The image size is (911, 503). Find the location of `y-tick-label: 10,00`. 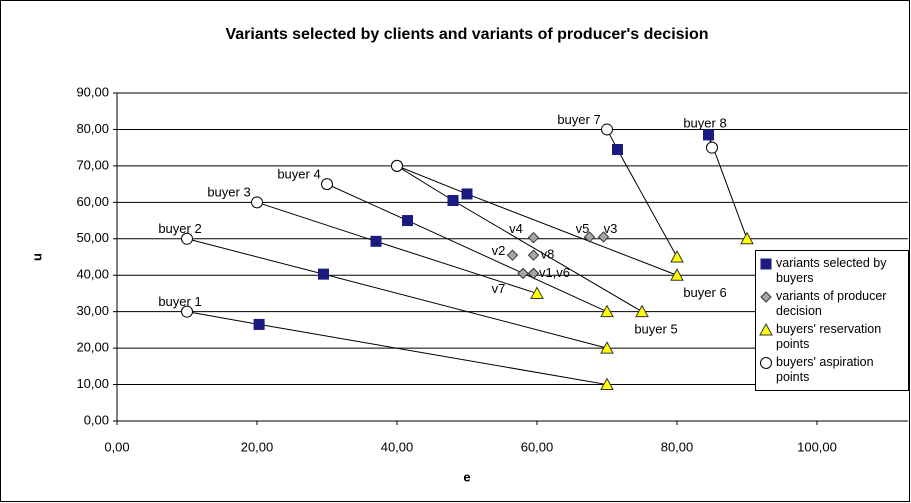

y-tick-label: 10,00 is located at coordinates (92, 383).